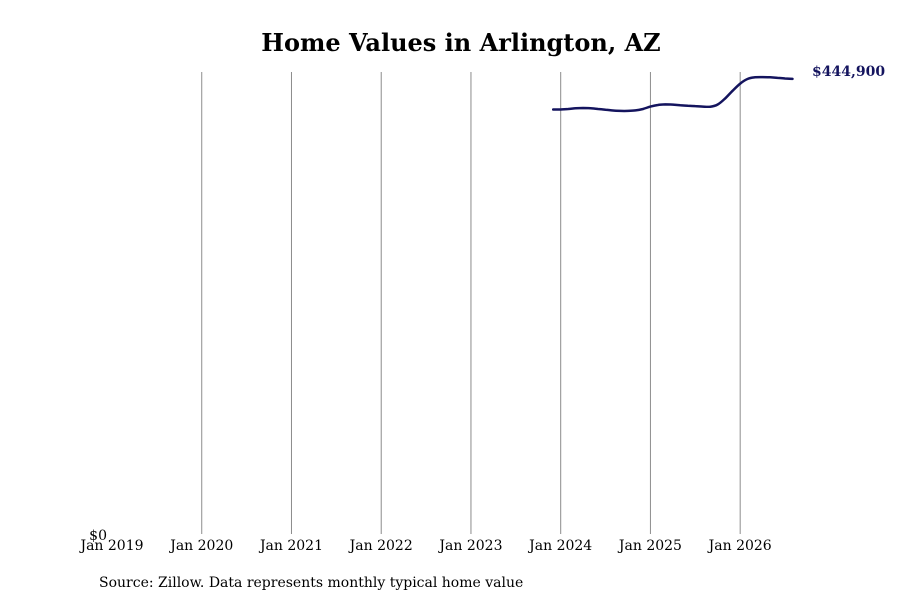 The height and width of the screenshot is (600, 900). Describe the element at coordinates (848, 72) in the screenshot. I see `last-value-label: $444,900` at that location.